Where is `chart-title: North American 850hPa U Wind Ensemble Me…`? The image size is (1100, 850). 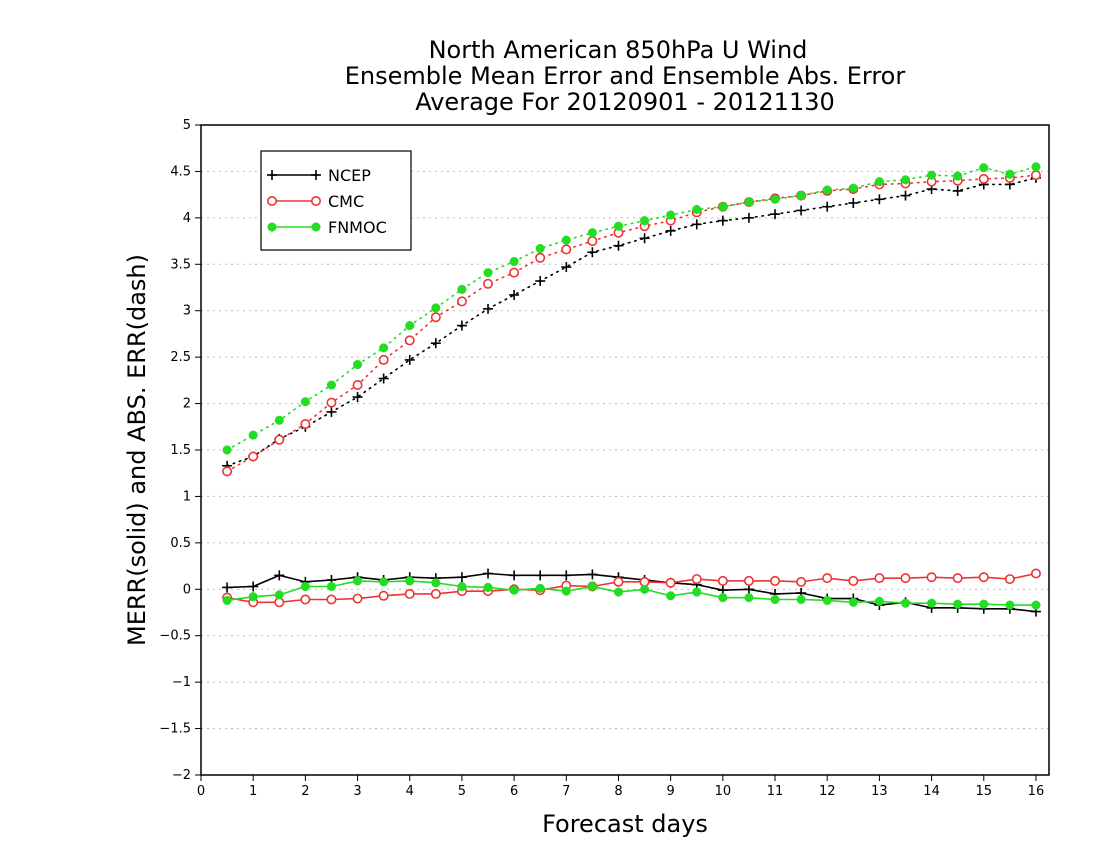 chart-title: North American 850hPa U Wind Ensemble Me… is located at coordinates (625, 76).